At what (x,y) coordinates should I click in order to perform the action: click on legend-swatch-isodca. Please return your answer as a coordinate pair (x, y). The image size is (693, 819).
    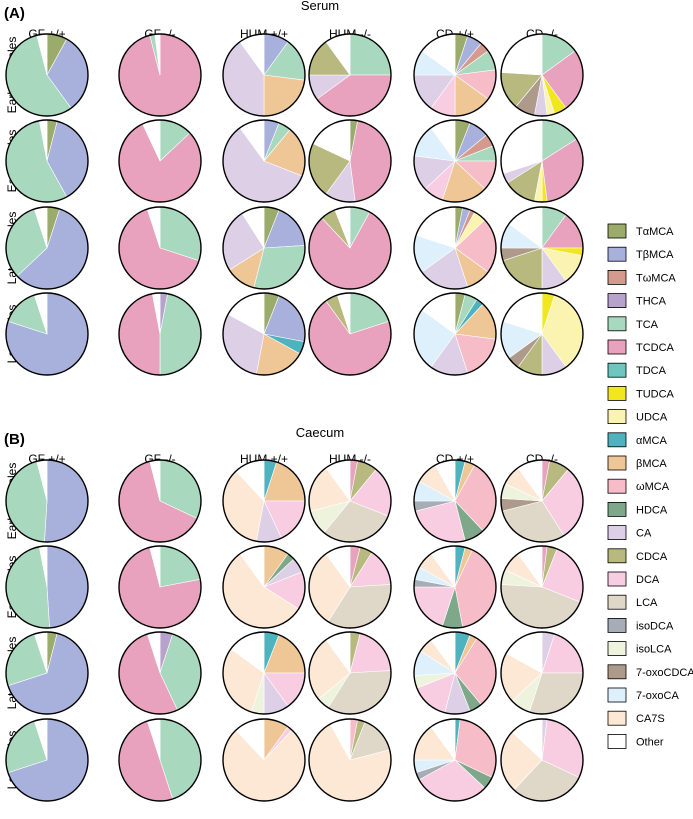
    Looking at the image, I should click on (617, 625).